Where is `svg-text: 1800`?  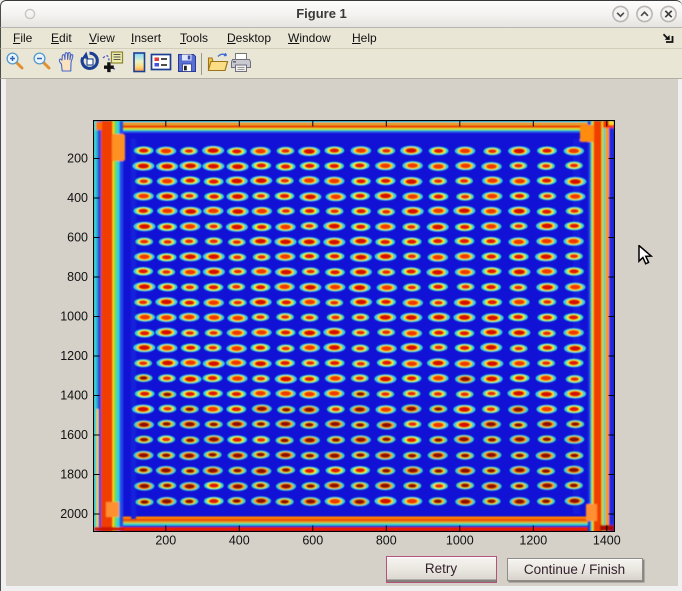 svg-text: 1800 is located at coordinates (74, 475).